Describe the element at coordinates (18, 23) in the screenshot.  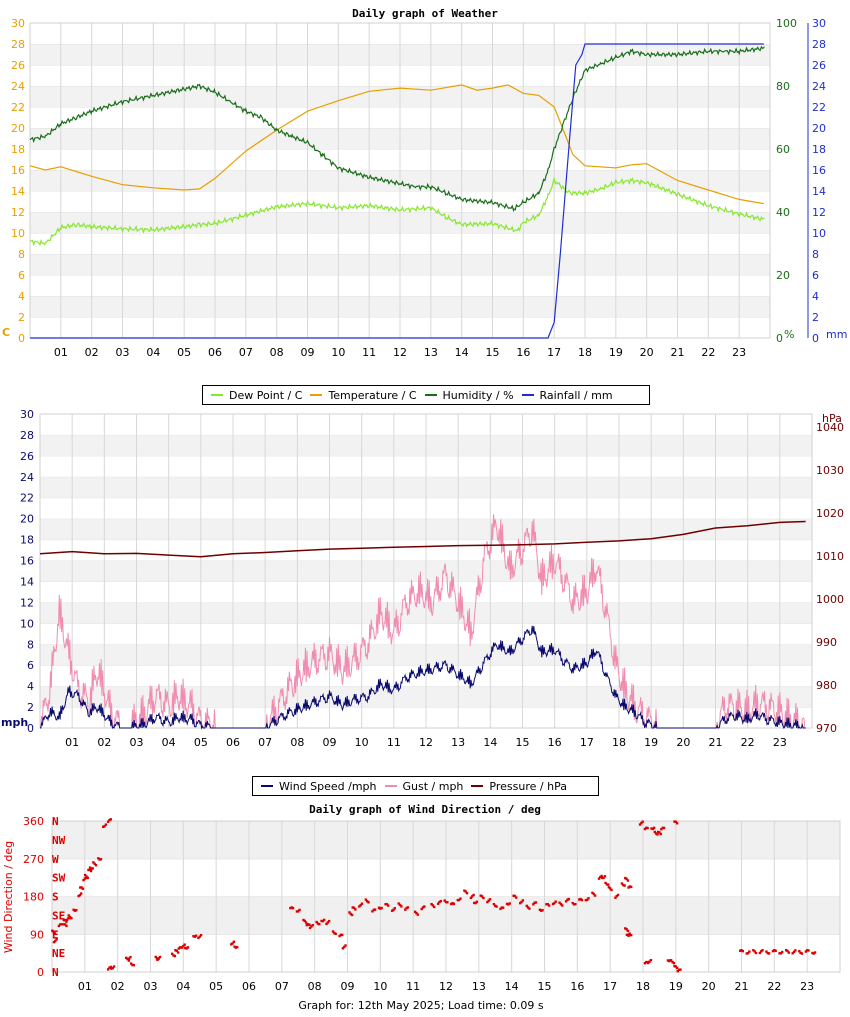
I see `temp-axis-tick: 30` at that location.